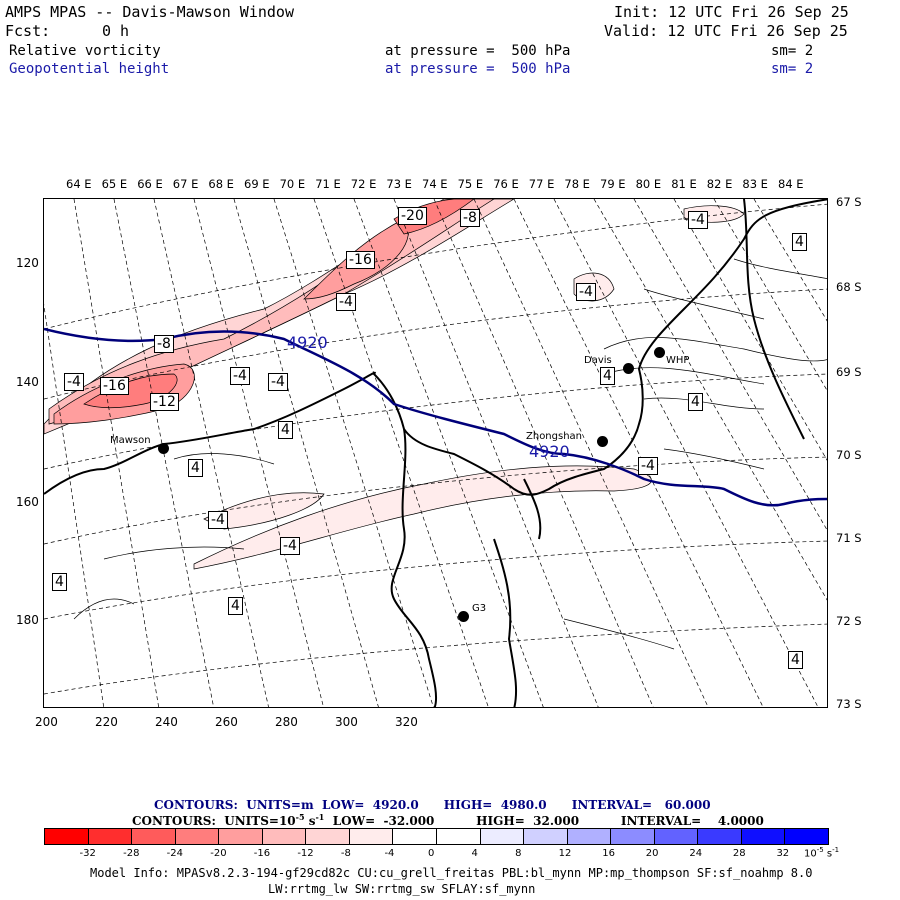  Describe the element at coordinates (218, 853) in the screenshot. I see `colorbar-label: -20` at that location.